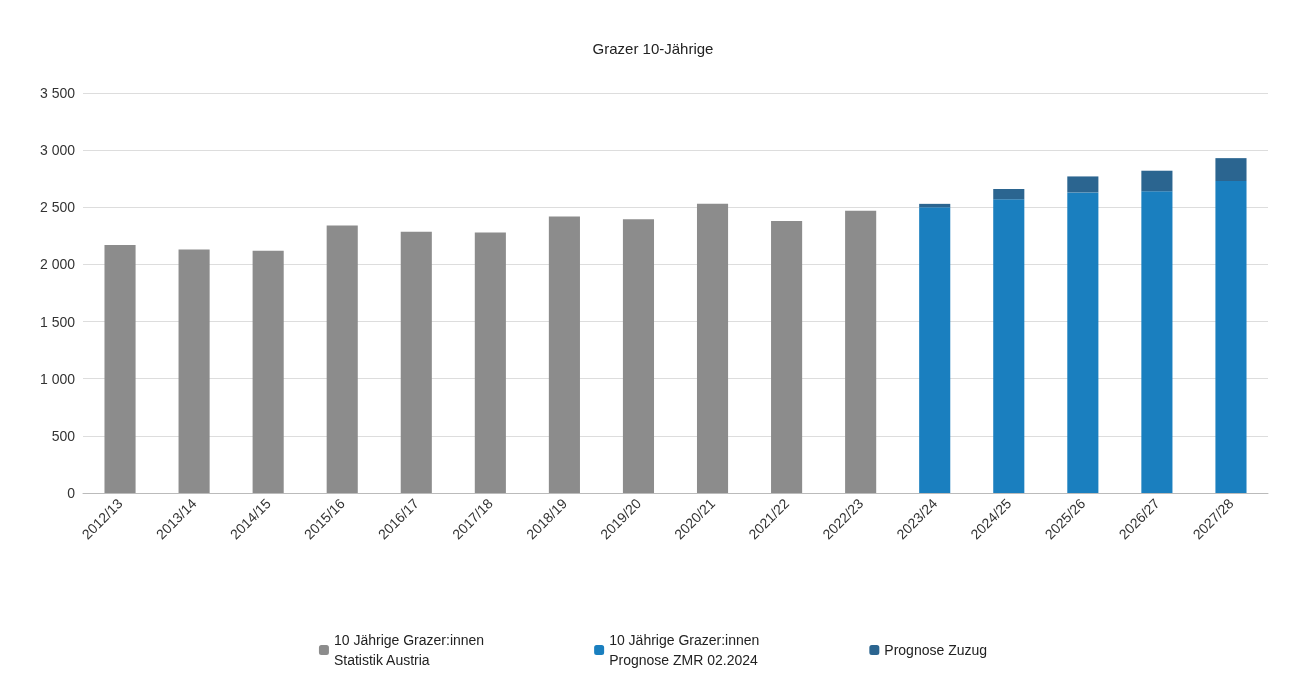 The height and width of the screenshot is (693, 1309). What do you see at coordinates (936, 650) in the screenshot?
I see `legend-label: Prognose Zuzug` at bounding box center [936, 650].